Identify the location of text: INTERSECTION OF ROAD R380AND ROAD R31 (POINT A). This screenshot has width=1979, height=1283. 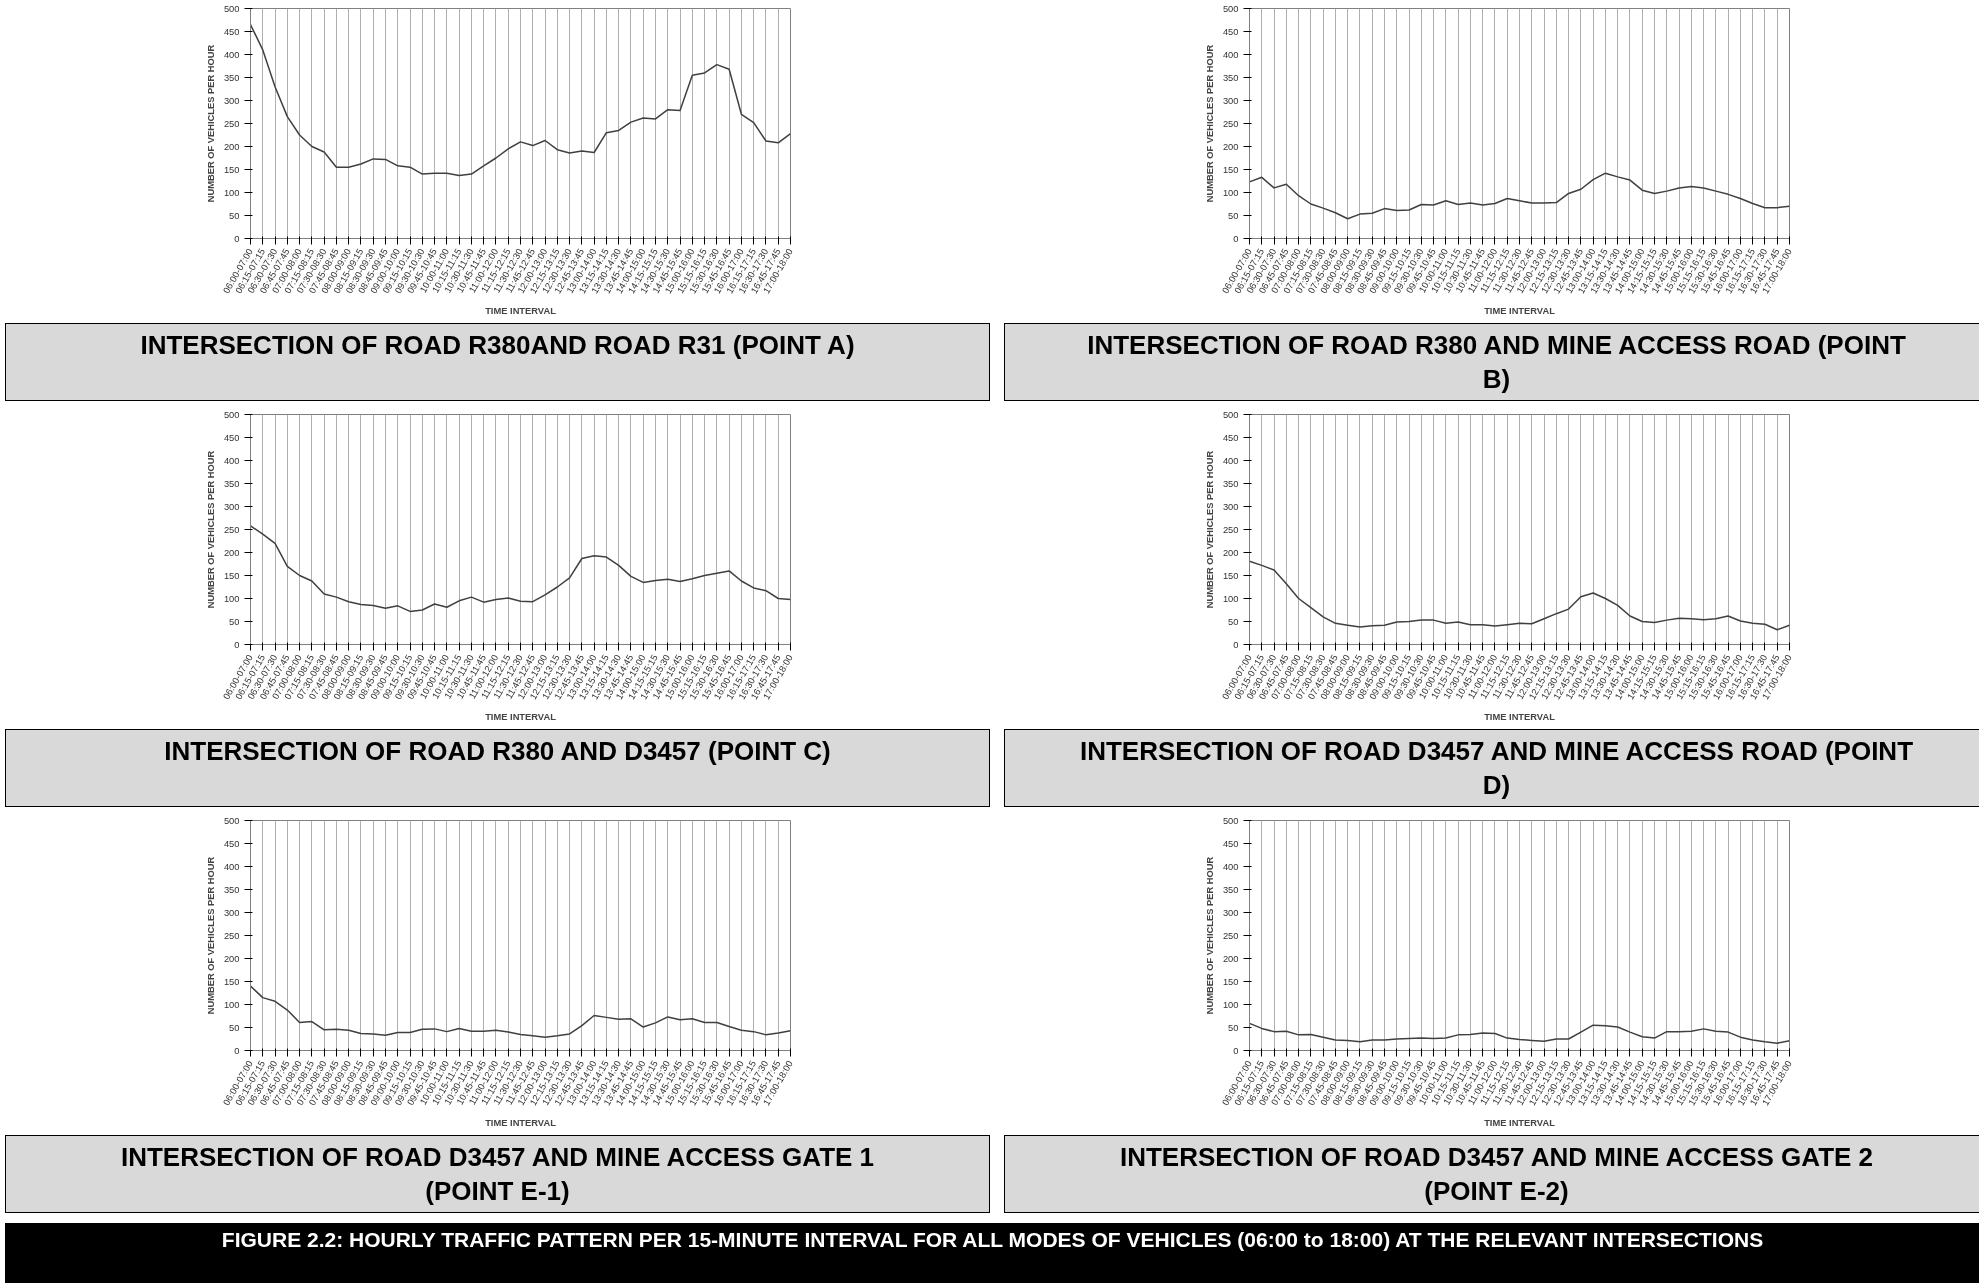
(497, 345).